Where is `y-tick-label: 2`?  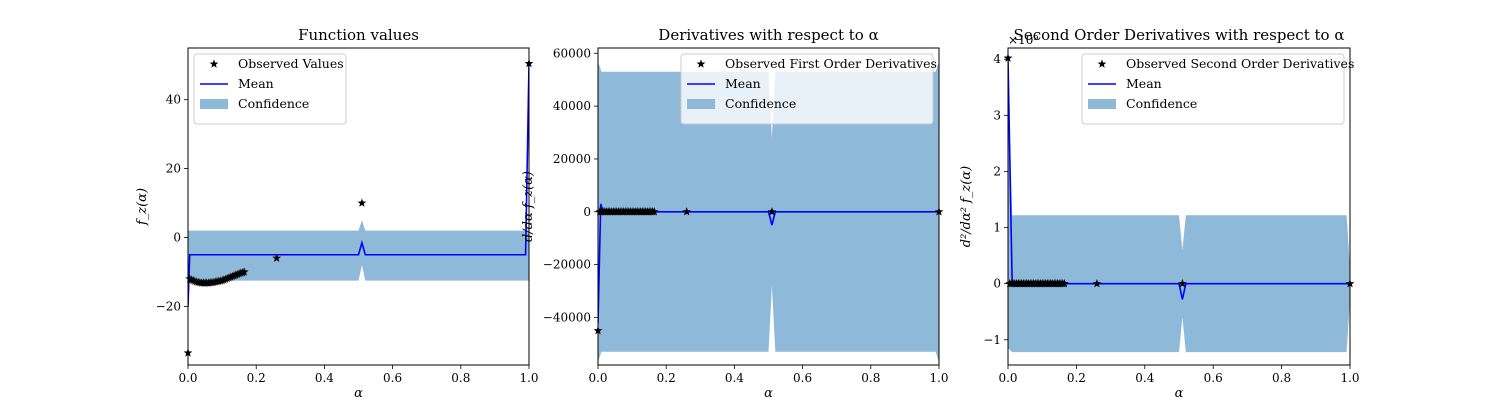 y-tick-label: 2 is located at coordinates (997, 171).